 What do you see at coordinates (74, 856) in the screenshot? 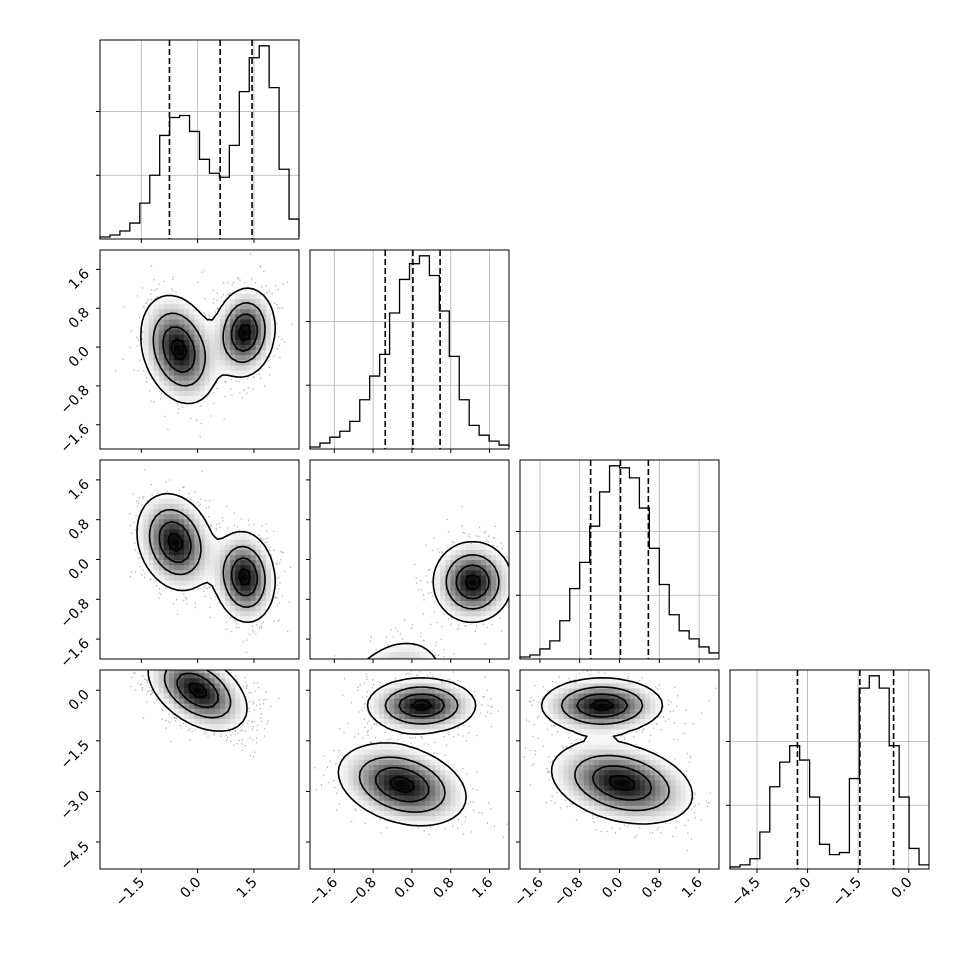
I see `y-tick-label: −4.5` at bounding box center [74, 856].